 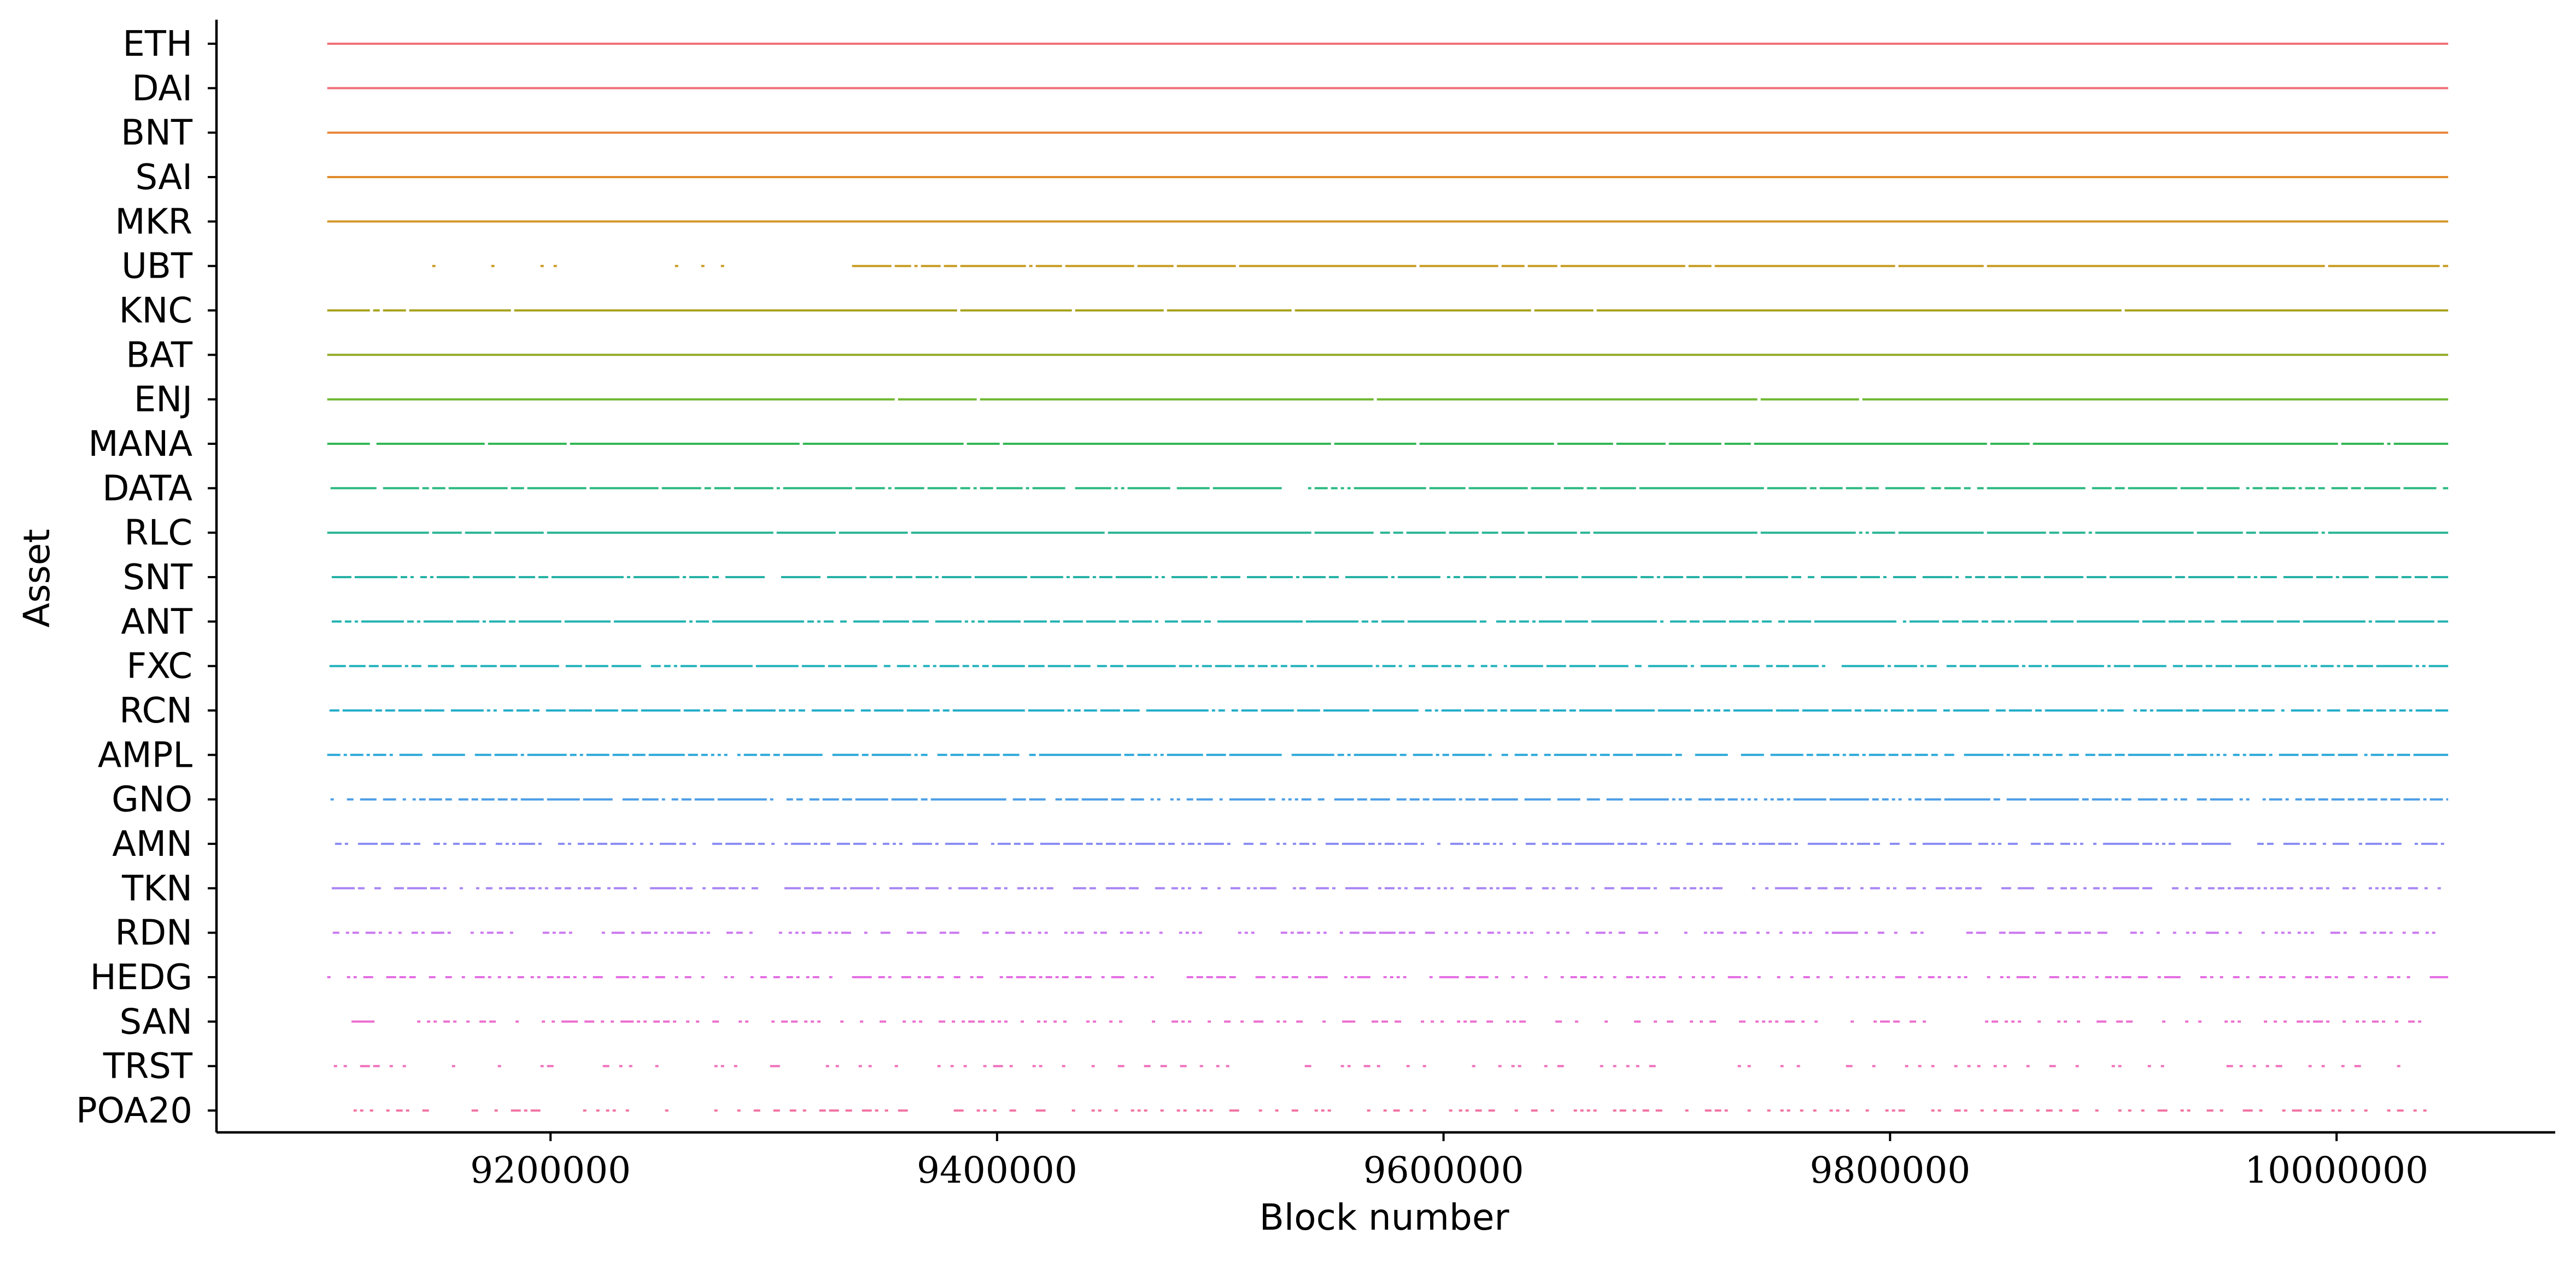 What do you see at coordinates (1384, 1217) in the screenshot?
I see `x-axis-label: Block number` at bounding box center [1384, 1217].